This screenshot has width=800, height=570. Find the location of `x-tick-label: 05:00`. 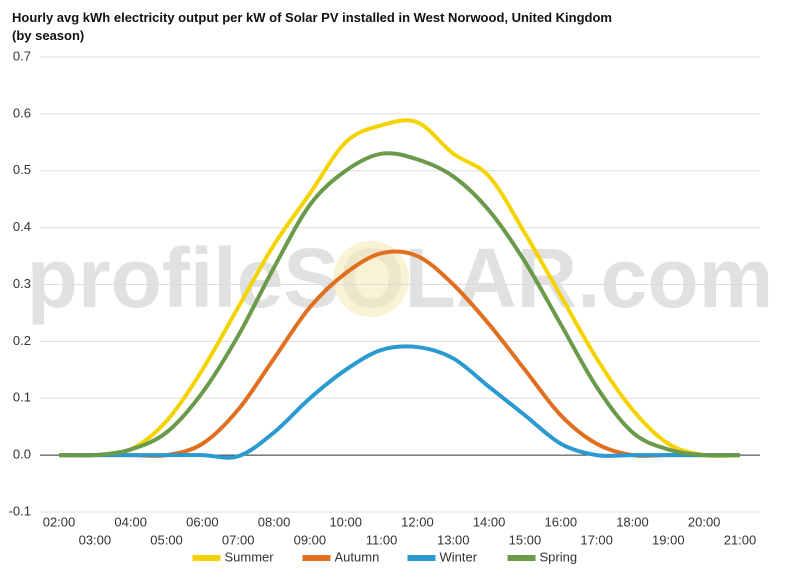

x-tick-label: 05:00 is located at coordinates (166, 539).